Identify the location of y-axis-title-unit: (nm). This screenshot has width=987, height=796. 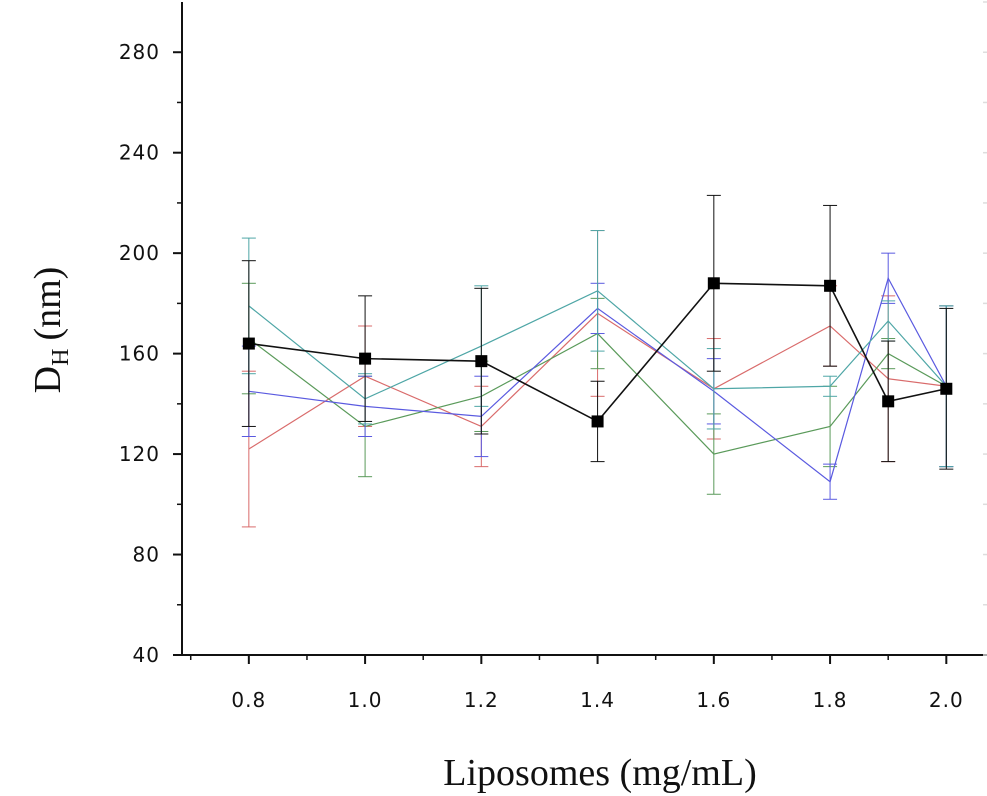
(48, 304).